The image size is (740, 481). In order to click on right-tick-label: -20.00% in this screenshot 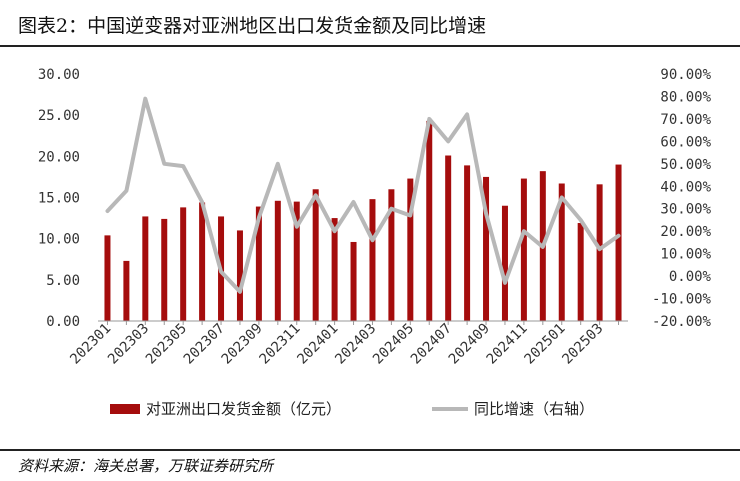, I will do `click(682, 322)`.